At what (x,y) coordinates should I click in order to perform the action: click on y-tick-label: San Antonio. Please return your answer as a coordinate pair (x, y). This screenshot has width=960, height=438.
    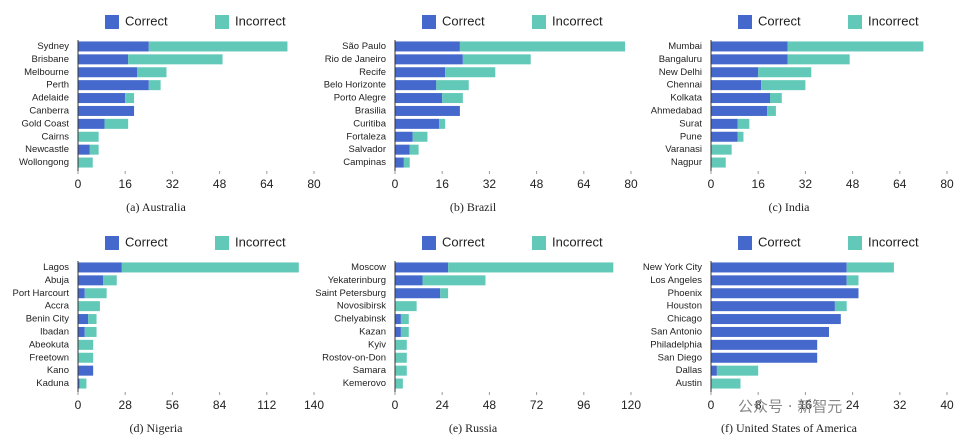
    Looking at the image, I should click on (676, 331).